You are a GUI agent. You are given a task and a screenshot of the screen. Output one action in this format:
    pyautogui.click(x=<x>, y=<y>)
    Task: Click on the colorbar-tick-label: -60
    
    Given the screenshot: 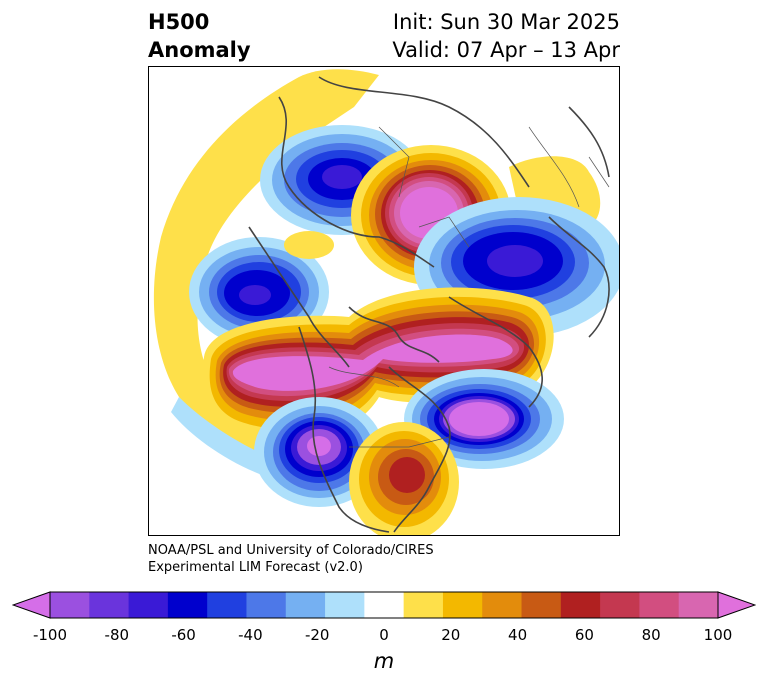 What is the action you would take?
    pyautogui.click(x=183, y=635)
    